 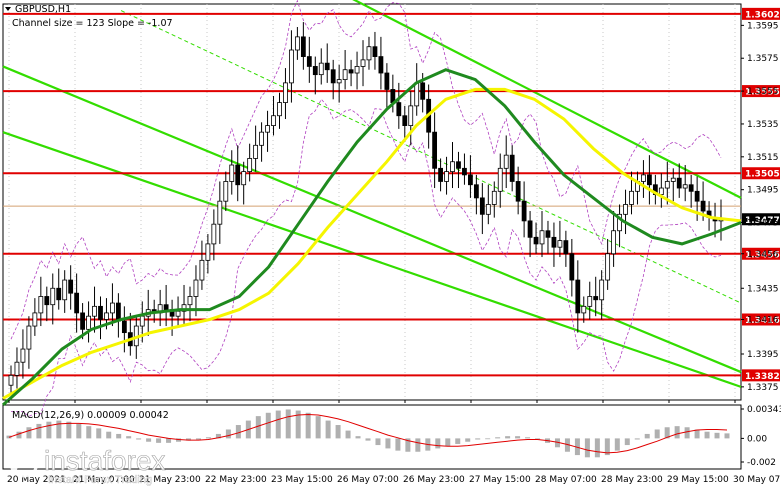 I want to click on level-label: 1.3456, so click(x=762, y=255).